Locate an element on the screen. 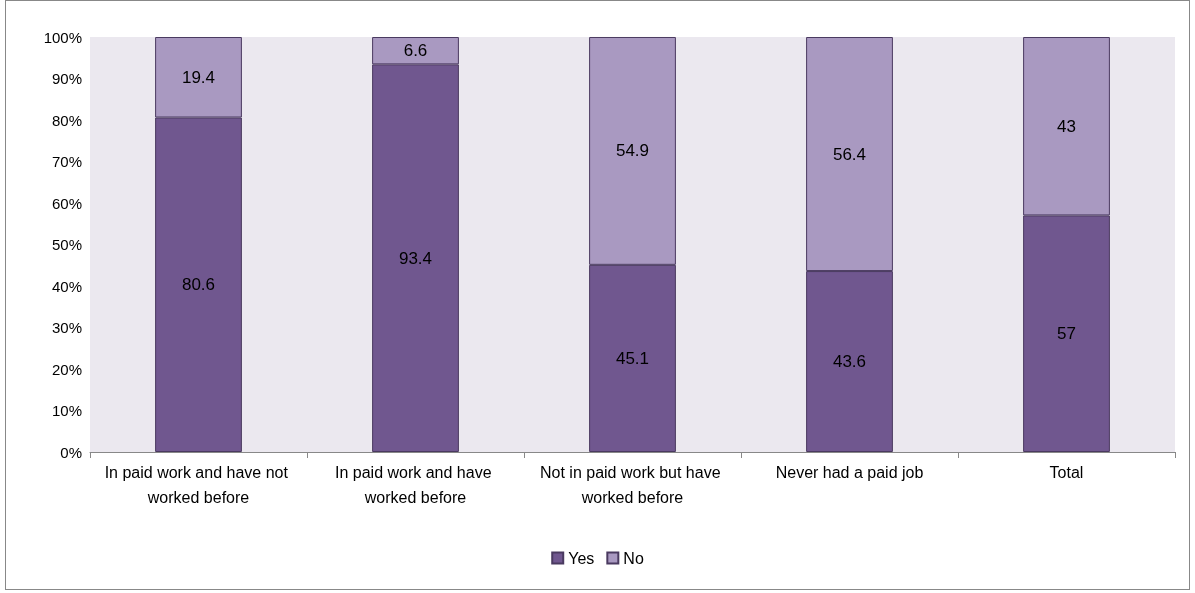 The height and width of the screenshot is (593, 1195). y-tick-label: 90% is located at coordinates (66, 78).